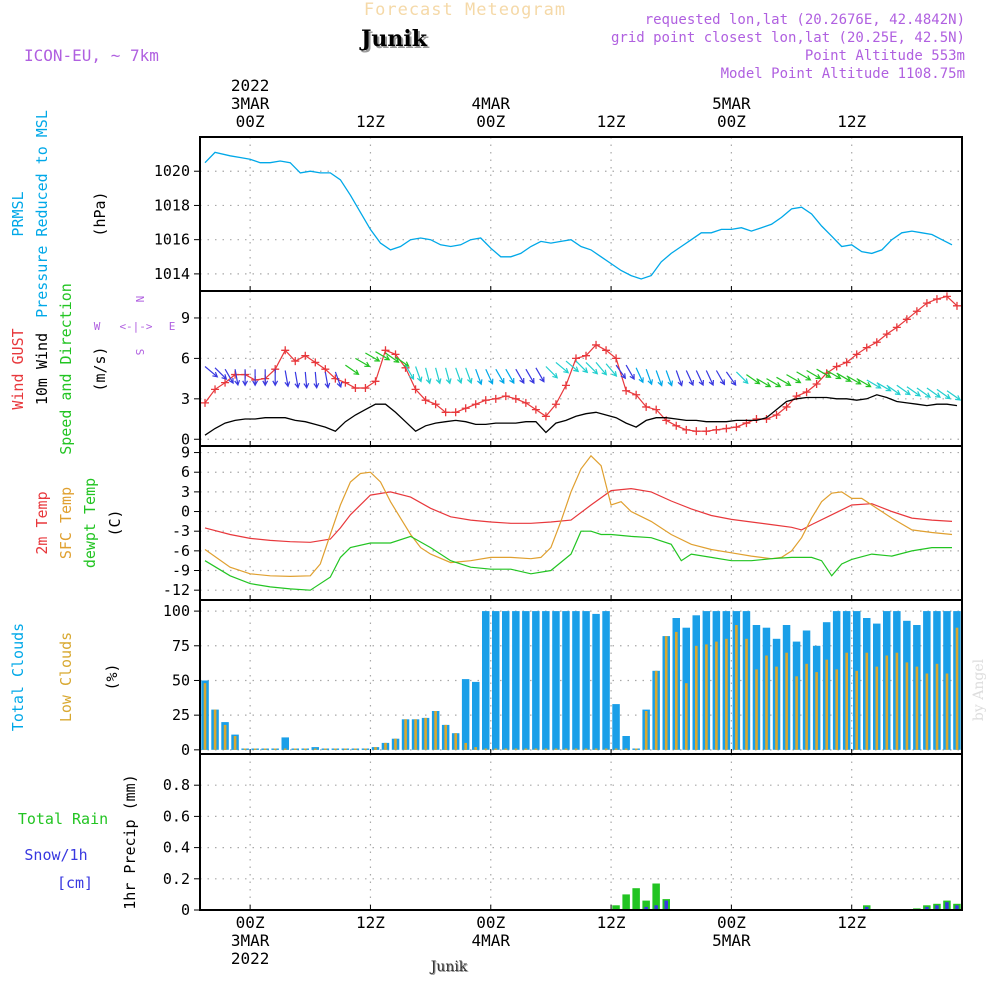 This screenshot has width=1000, height=1000. Describe the element at coordinates (581, 415) in the screenshot. I see `wind-speed-line` at that location.